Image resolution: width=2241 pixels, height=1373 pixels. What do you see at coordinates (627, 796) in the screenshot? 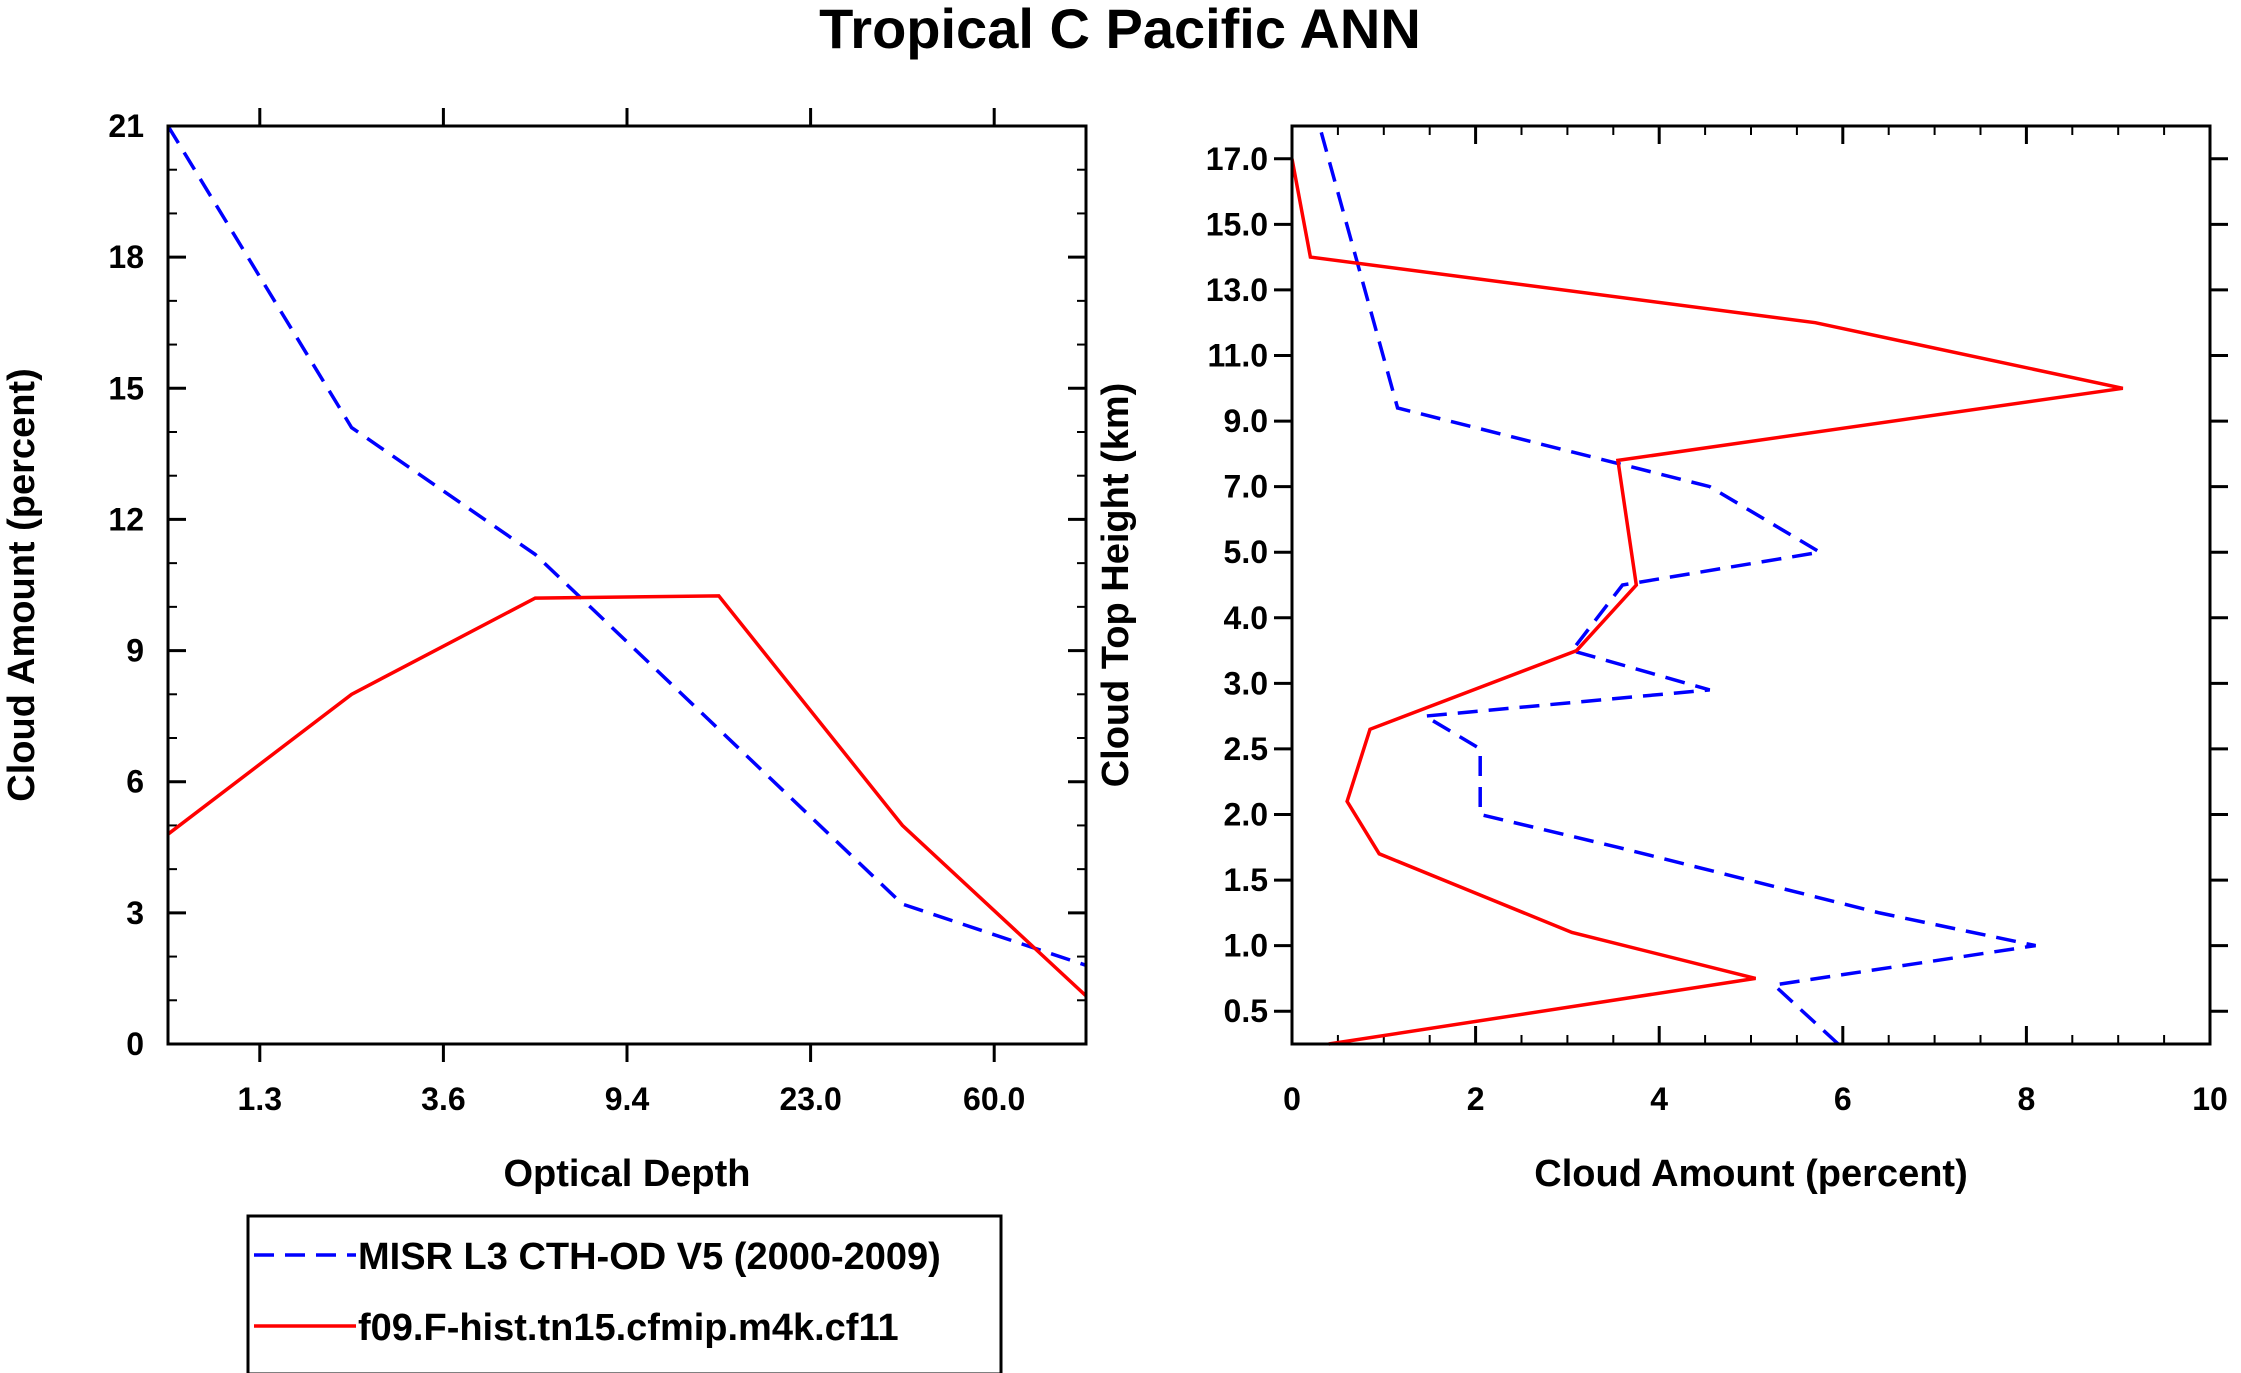
I see `left-series-model` at bounding box center [627, 796].